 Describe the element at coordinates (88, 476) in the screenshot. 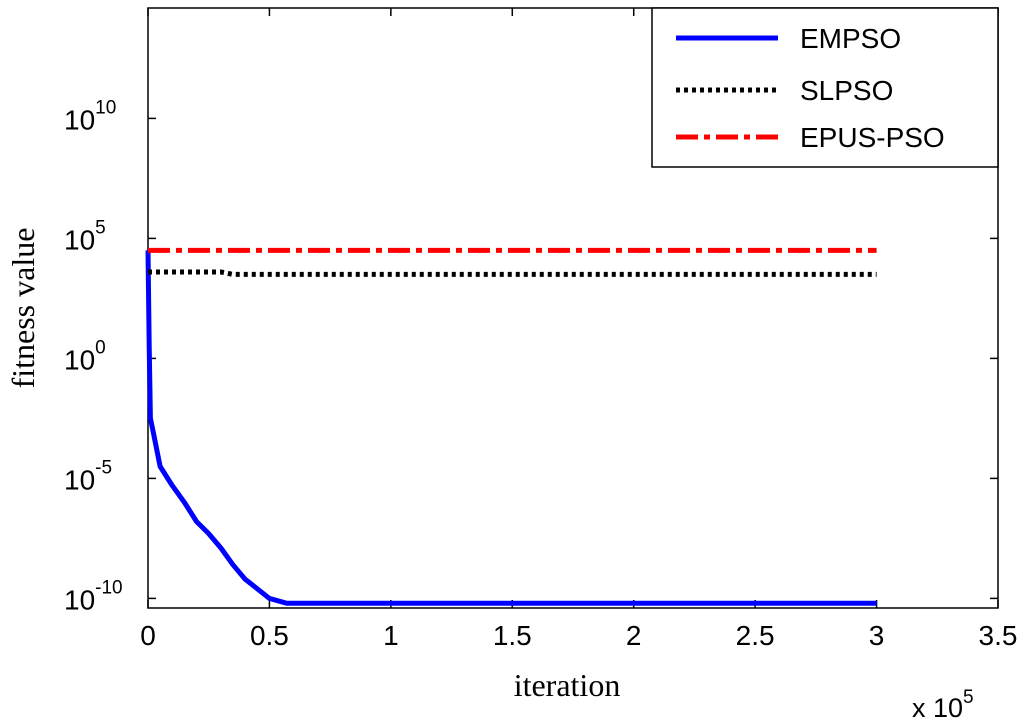

I see `y-tick-label: 10⁻⁵` at that location.